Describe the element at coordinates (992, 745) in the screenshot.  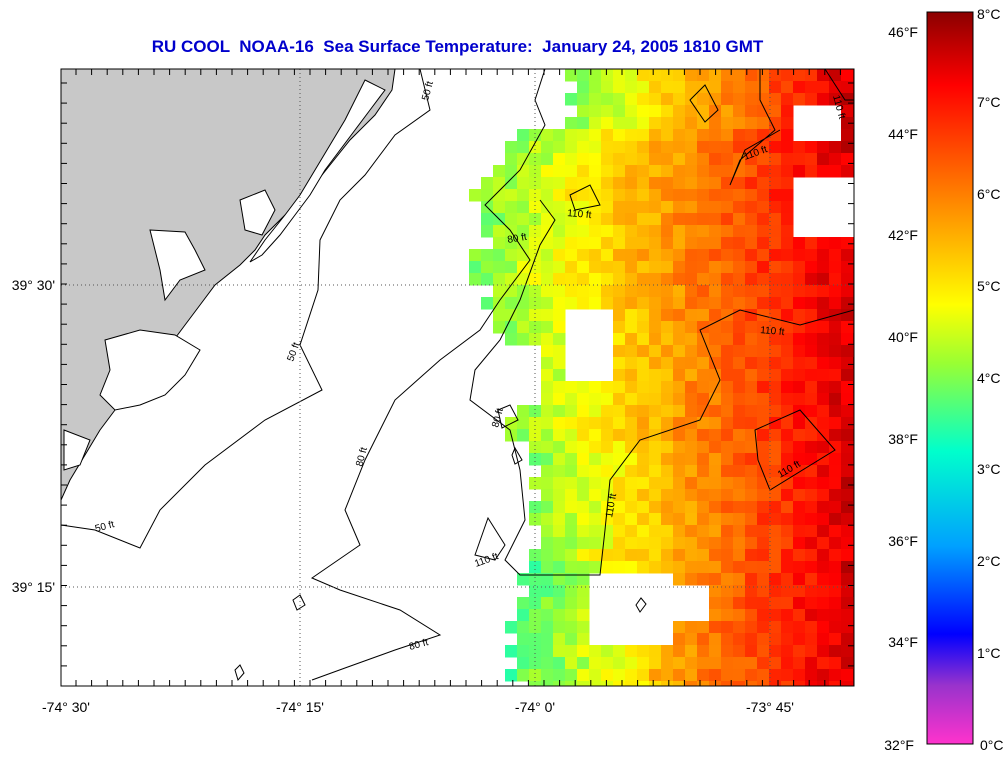
I see `colorbar-c-label: 0°C` at that location.